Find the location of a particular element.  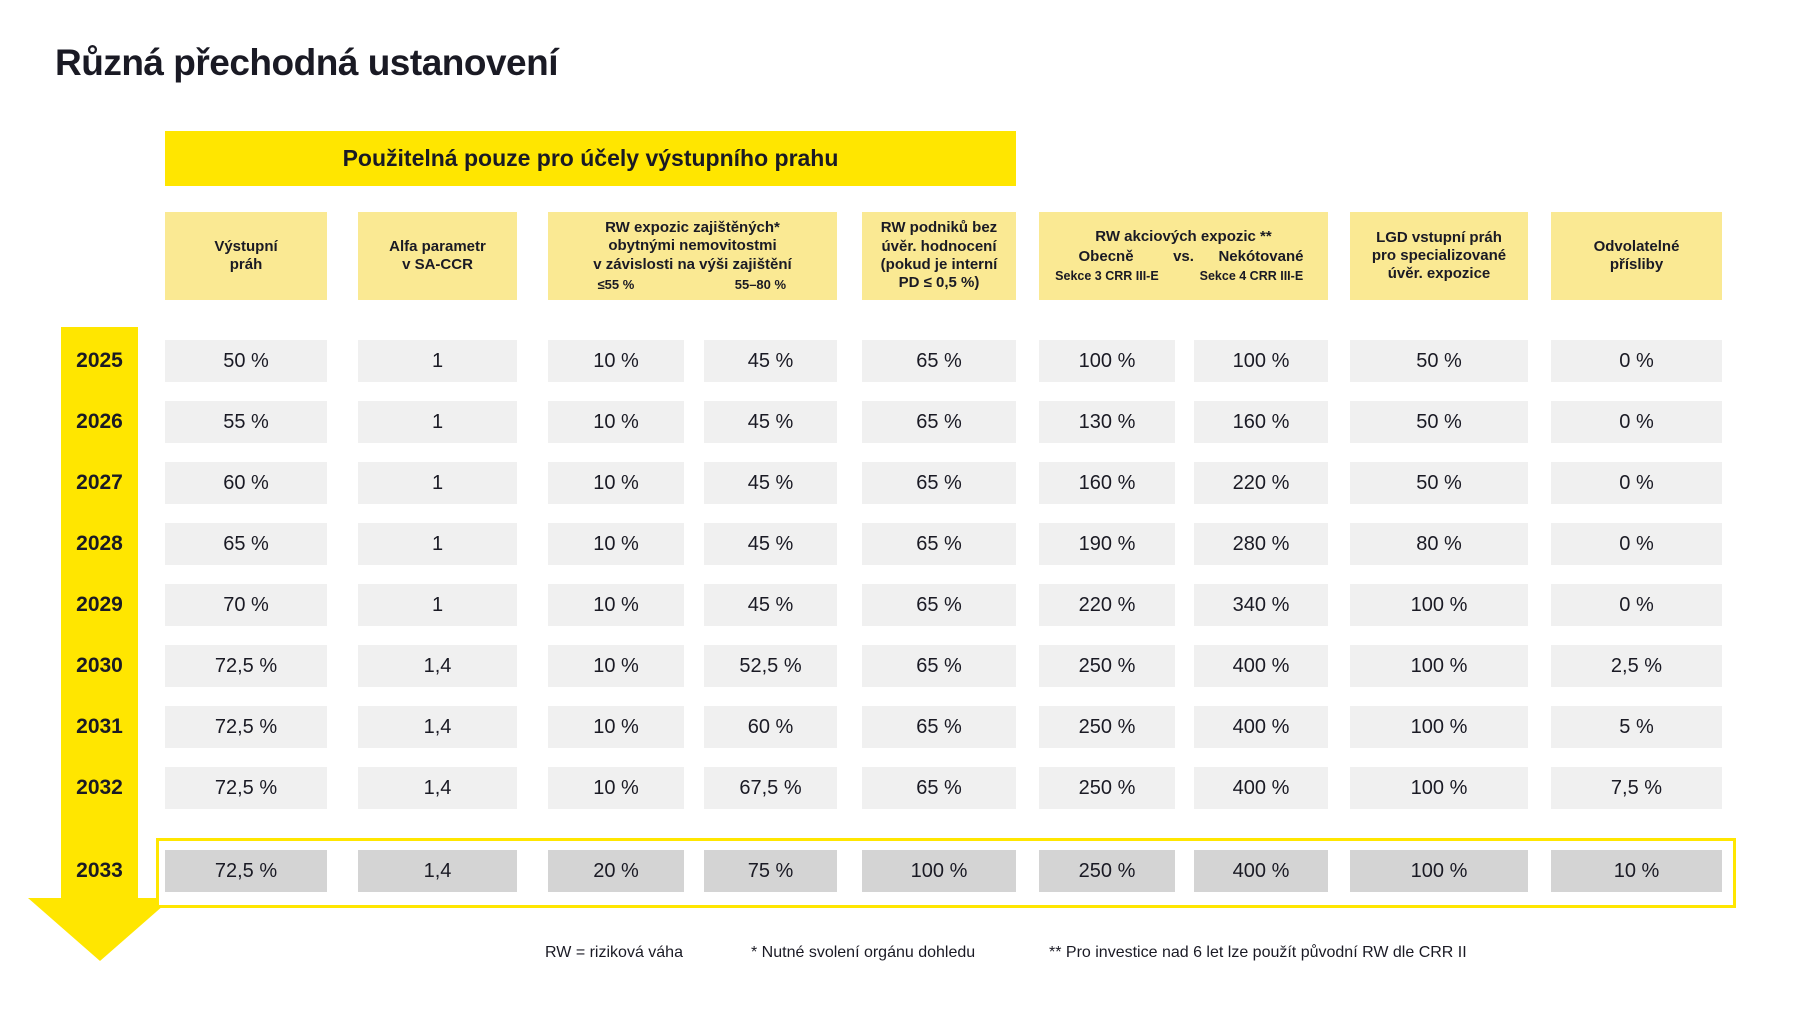

col-subheader-55-80: 55–80 % is located at coordinates (760, 285).